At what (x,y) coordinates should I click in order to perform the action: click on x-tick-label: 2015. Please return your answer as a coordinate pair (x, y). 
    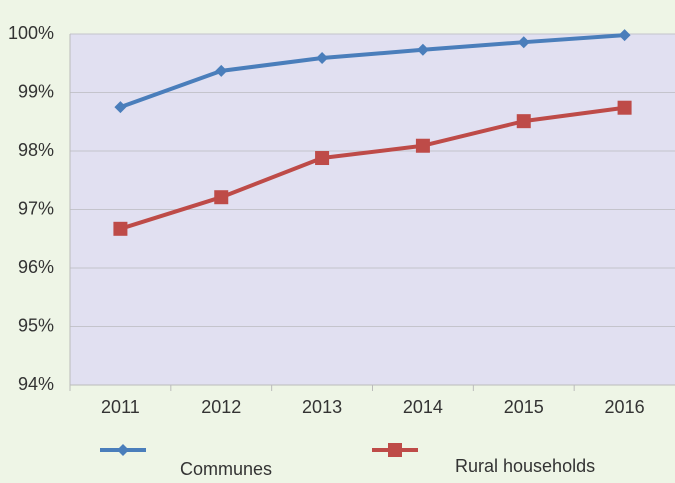
    Looking at the image, I should click on (524, 407).